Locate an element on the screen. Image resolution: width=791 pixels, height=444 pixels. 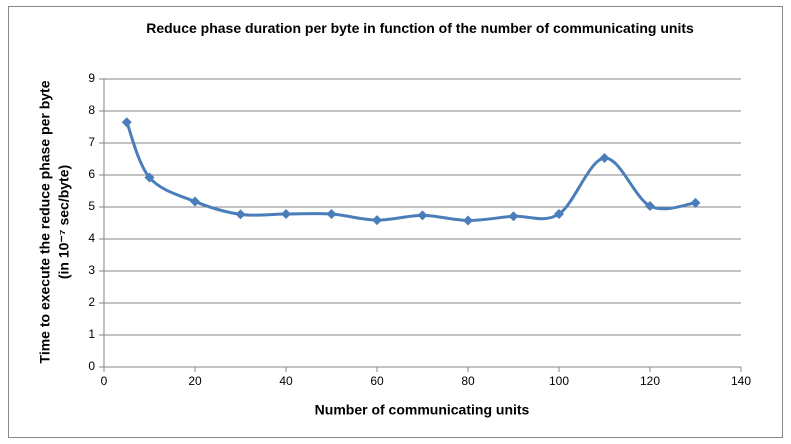
y-tick-label: 6 is located at coordinates (91, 174).